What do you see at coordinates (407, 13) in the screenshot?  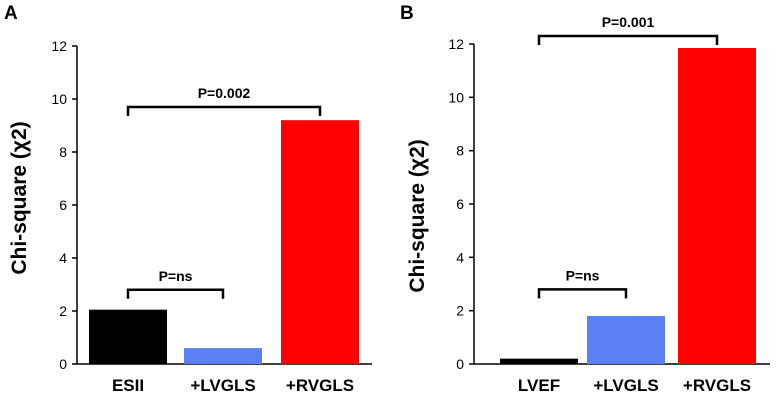 I see `panel-letter: B` at bounding box center [407, 13].